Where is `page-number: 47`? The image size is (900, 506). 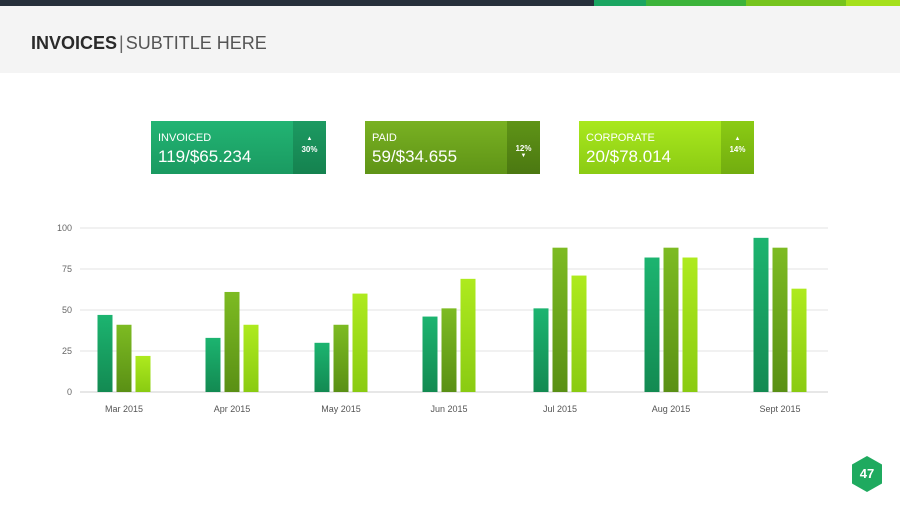
page-number: 47 is located at coordinates (867, 473).